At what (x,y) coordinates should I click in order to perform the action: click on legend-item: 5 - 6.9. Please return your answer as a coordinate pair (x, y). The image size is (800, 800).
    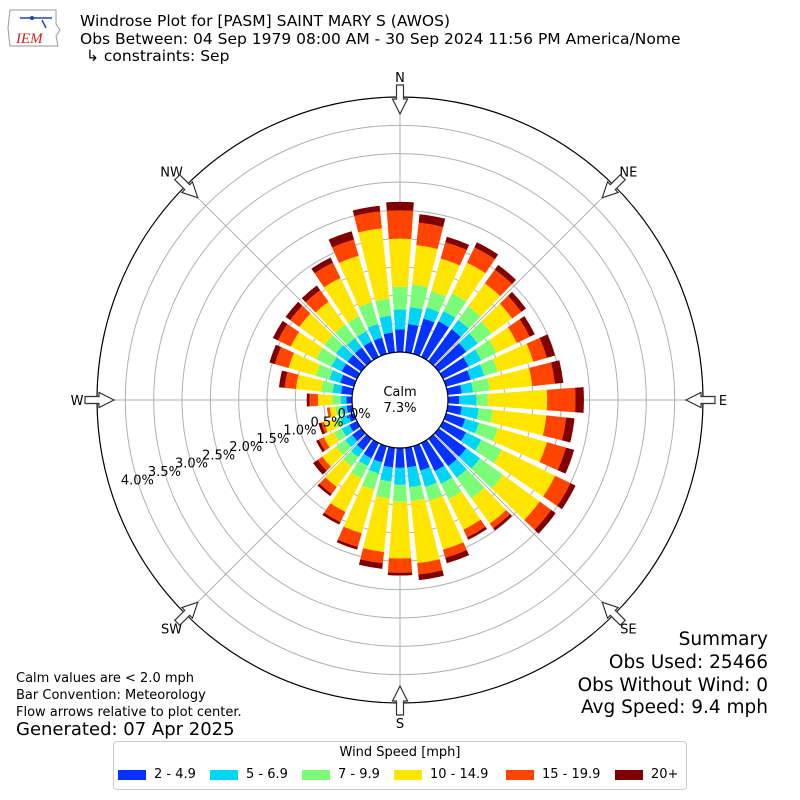
    Looking at the image, I should click on (249, 774).